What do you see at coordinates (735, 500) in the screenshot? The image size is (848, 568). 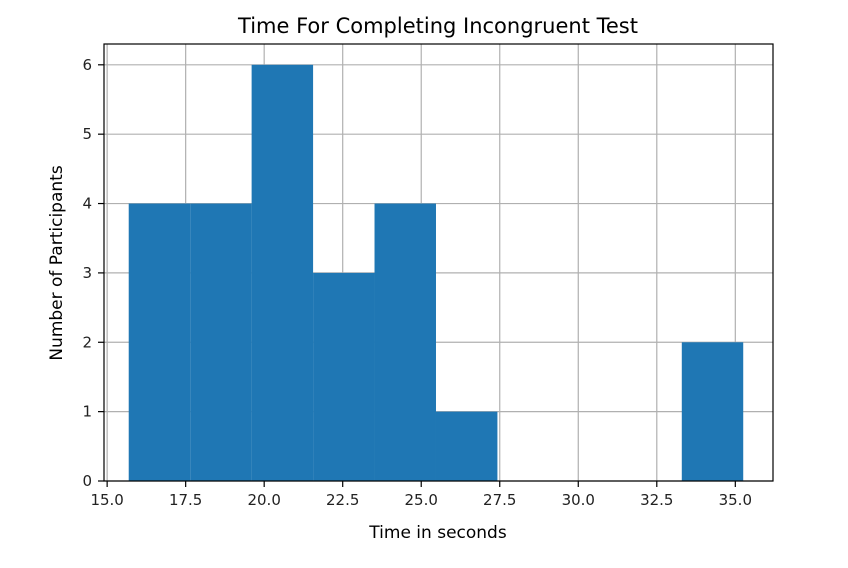 I see `x-tick-label: 35.0` at bounding box center [735, 500].